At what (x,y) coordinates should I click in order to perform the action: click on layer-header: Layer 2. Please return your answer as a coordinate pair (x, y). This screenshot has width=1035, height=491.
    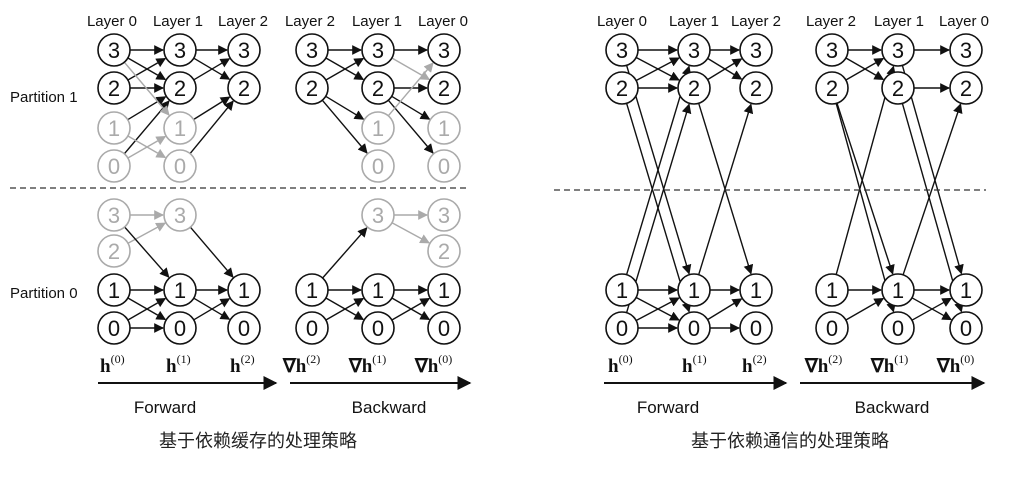
    Looking at the image, I should click on (831, 21).